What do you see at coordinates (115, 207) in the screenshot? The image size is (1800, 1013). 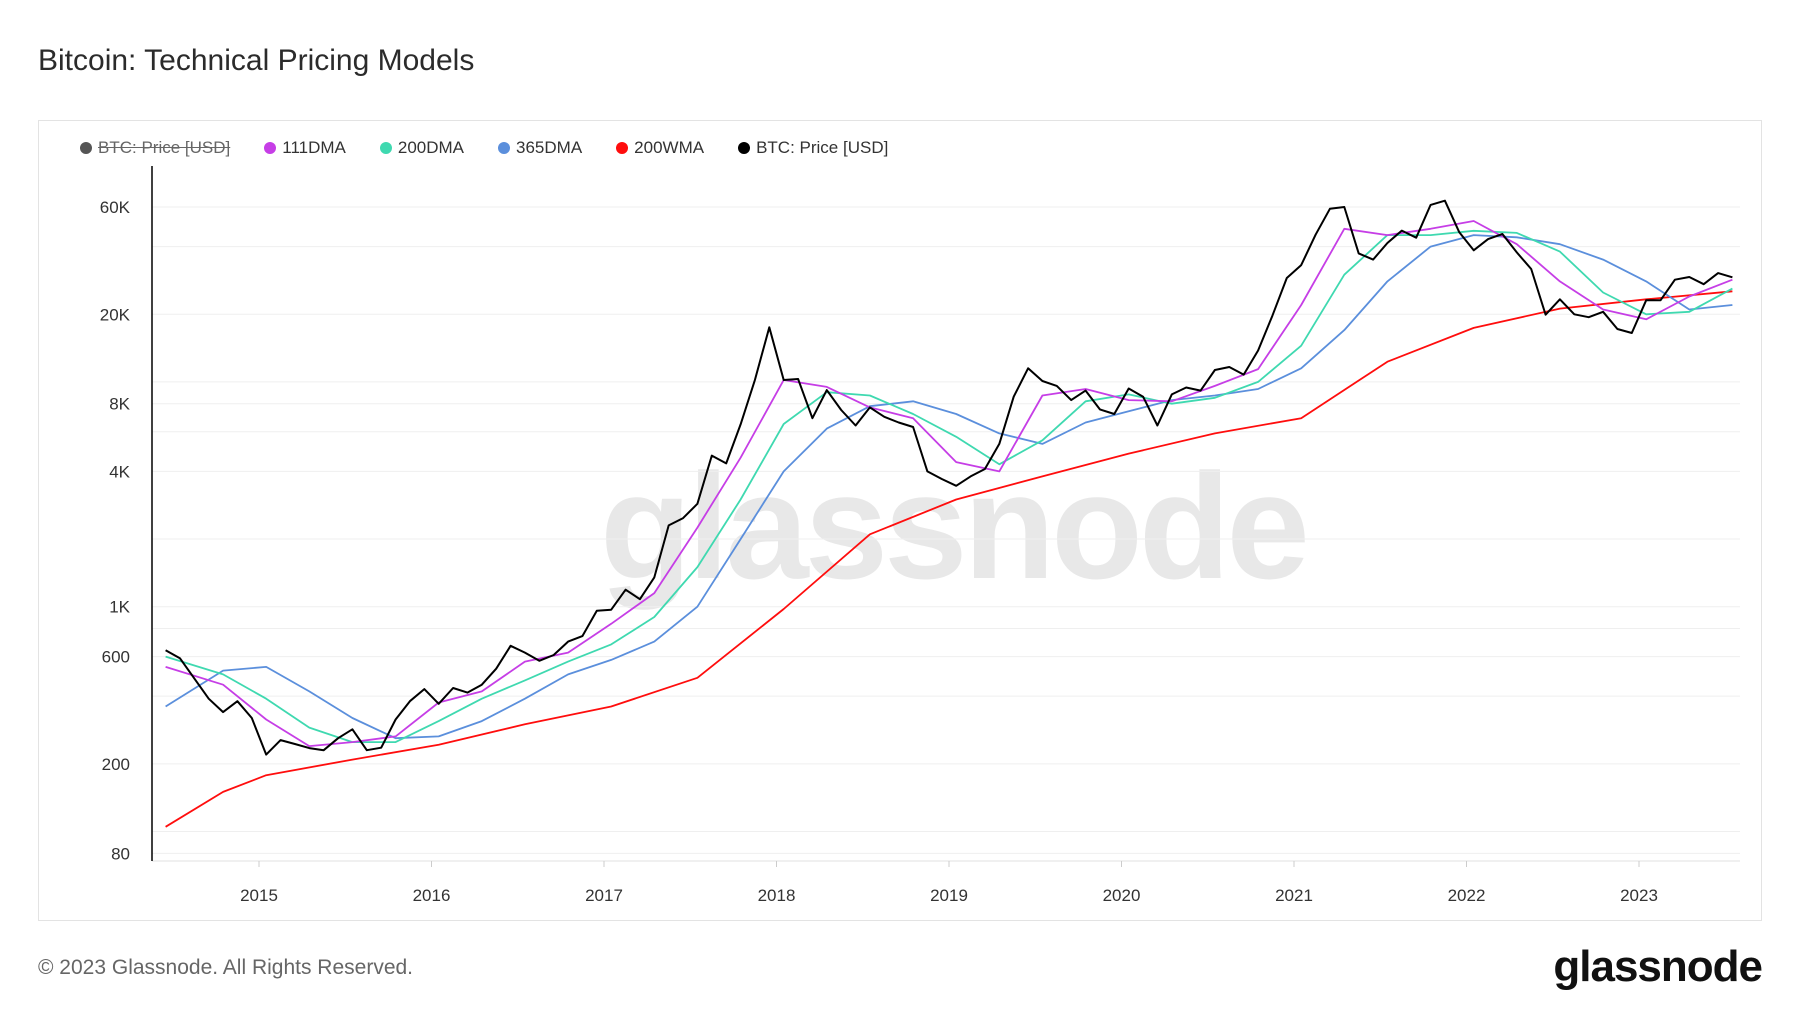 I see `y-tick-label: 60K` at bounding box center [115, 207].